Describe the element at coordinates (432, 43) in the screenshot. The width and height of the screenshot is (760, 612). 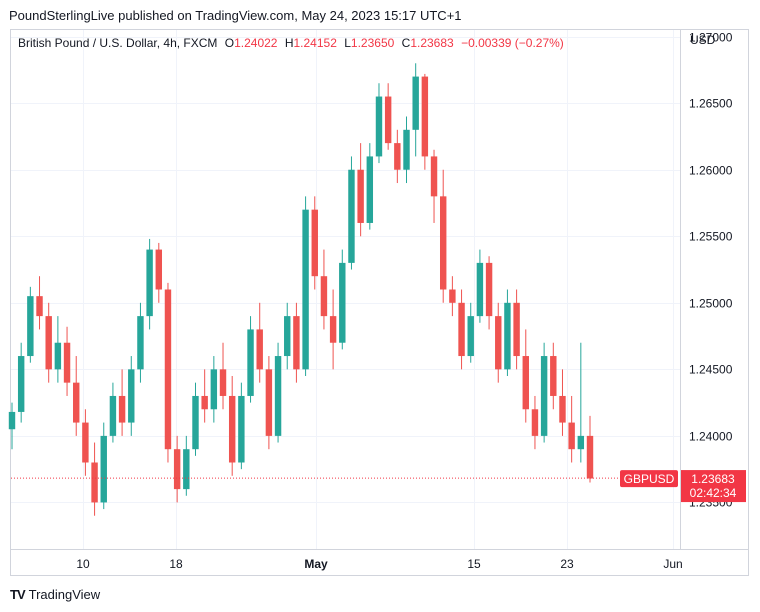
I see `close-value: 1.23683` at that location.